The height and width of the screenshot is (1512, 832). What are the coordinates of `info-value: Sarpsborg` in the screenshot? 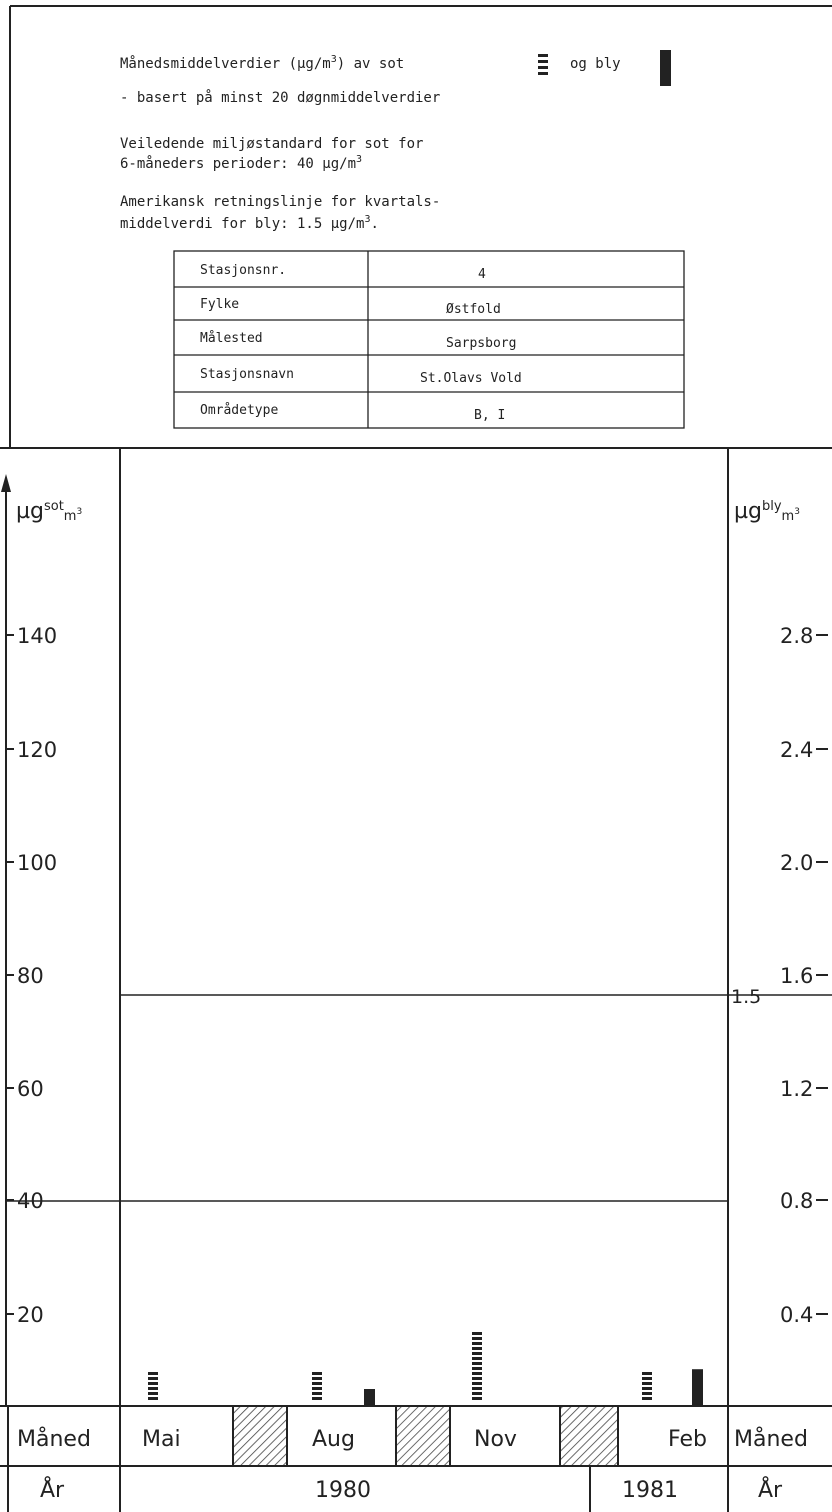 It's located at (481, 343).